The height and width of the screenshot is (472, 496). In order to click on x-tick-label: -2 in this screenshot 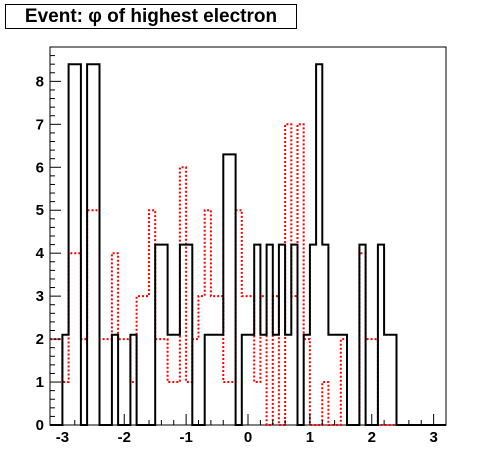, I will do `click(124, 437)`.